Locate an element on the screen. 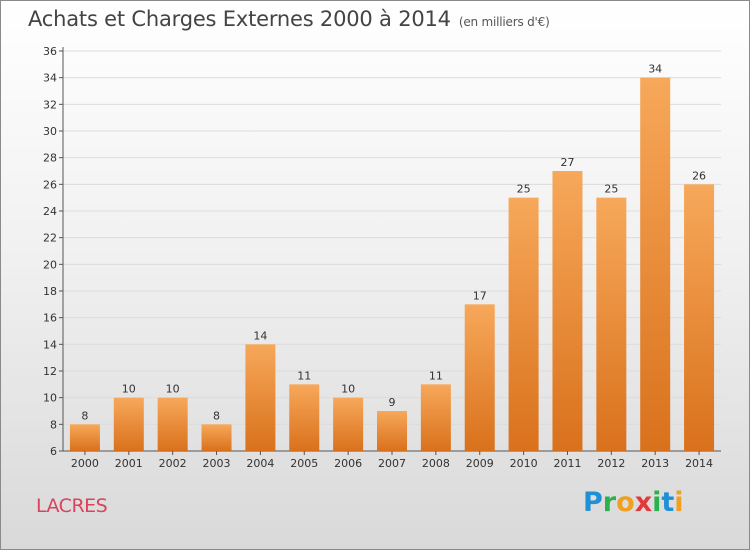 This screenshot has width=750, height=550. x-tick-label: 2000 is located at coordinates (85, 463).